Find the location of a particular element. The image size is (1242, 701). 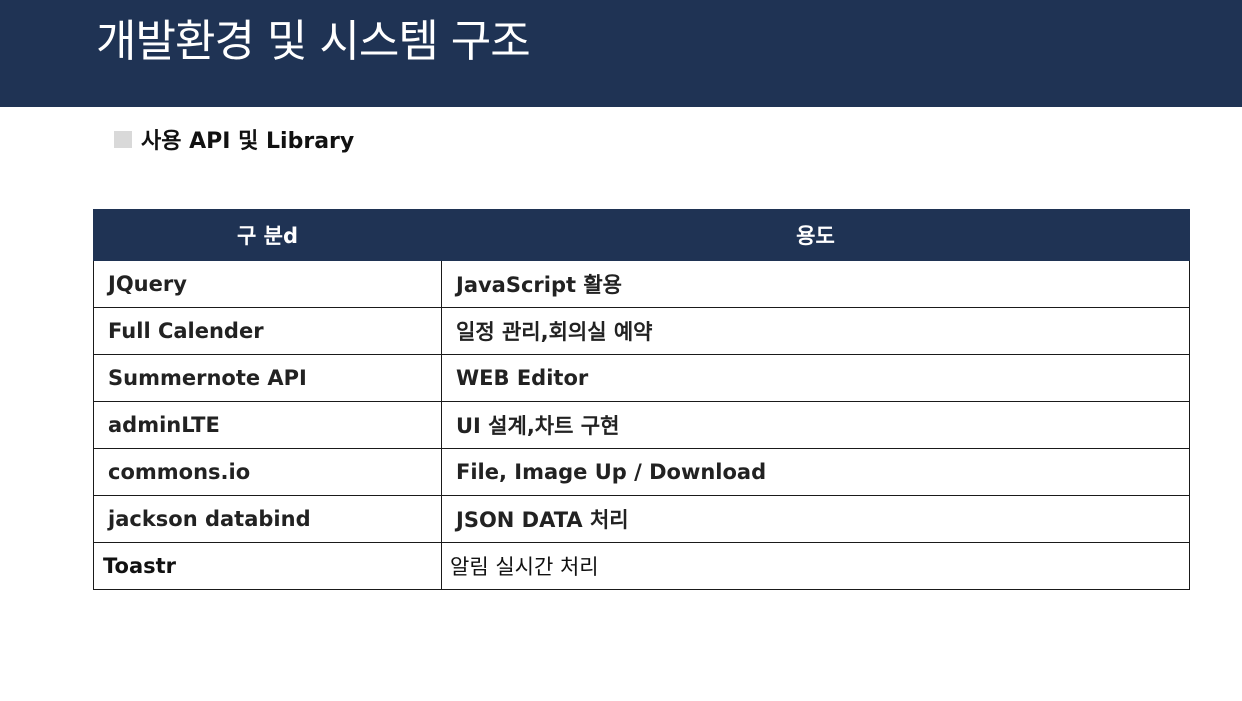

table-row: Toastr 알림 실시간 처리 is located at coordinates (641, 566).